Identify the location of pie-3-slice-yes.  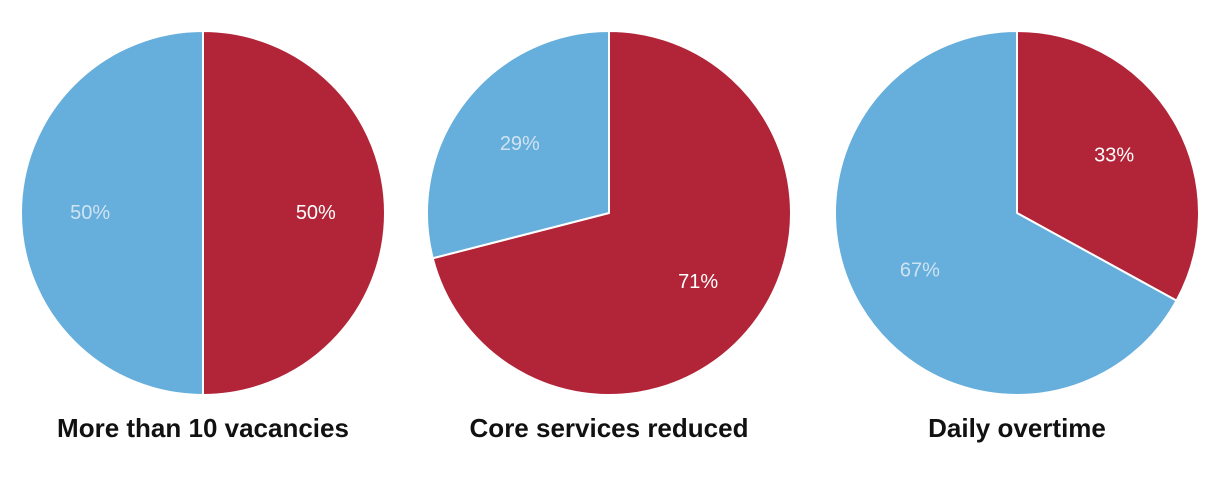
(1108, 166).